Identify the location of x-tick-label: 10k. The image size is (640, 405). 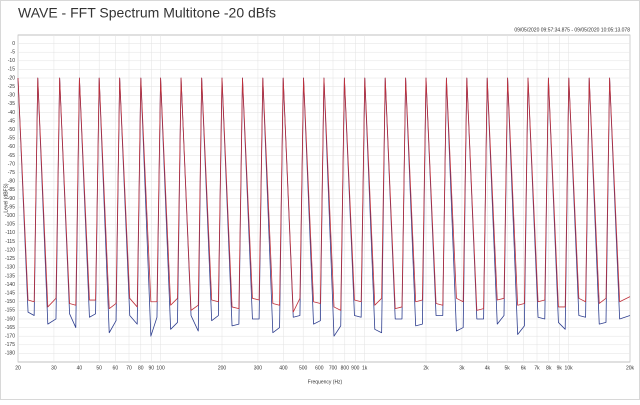
(569, 368).